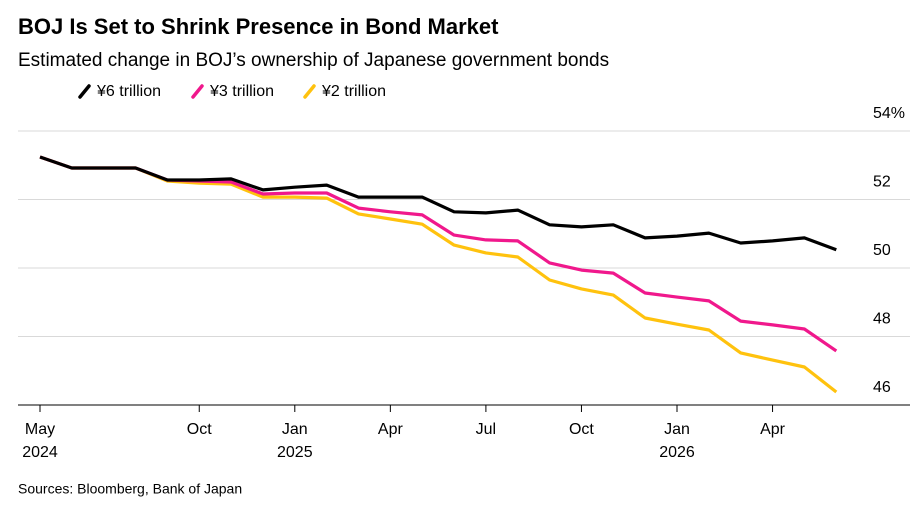 This screenshot has width=923, height=505. I want to click on x-tick-label: Jul, so click(486, 429).